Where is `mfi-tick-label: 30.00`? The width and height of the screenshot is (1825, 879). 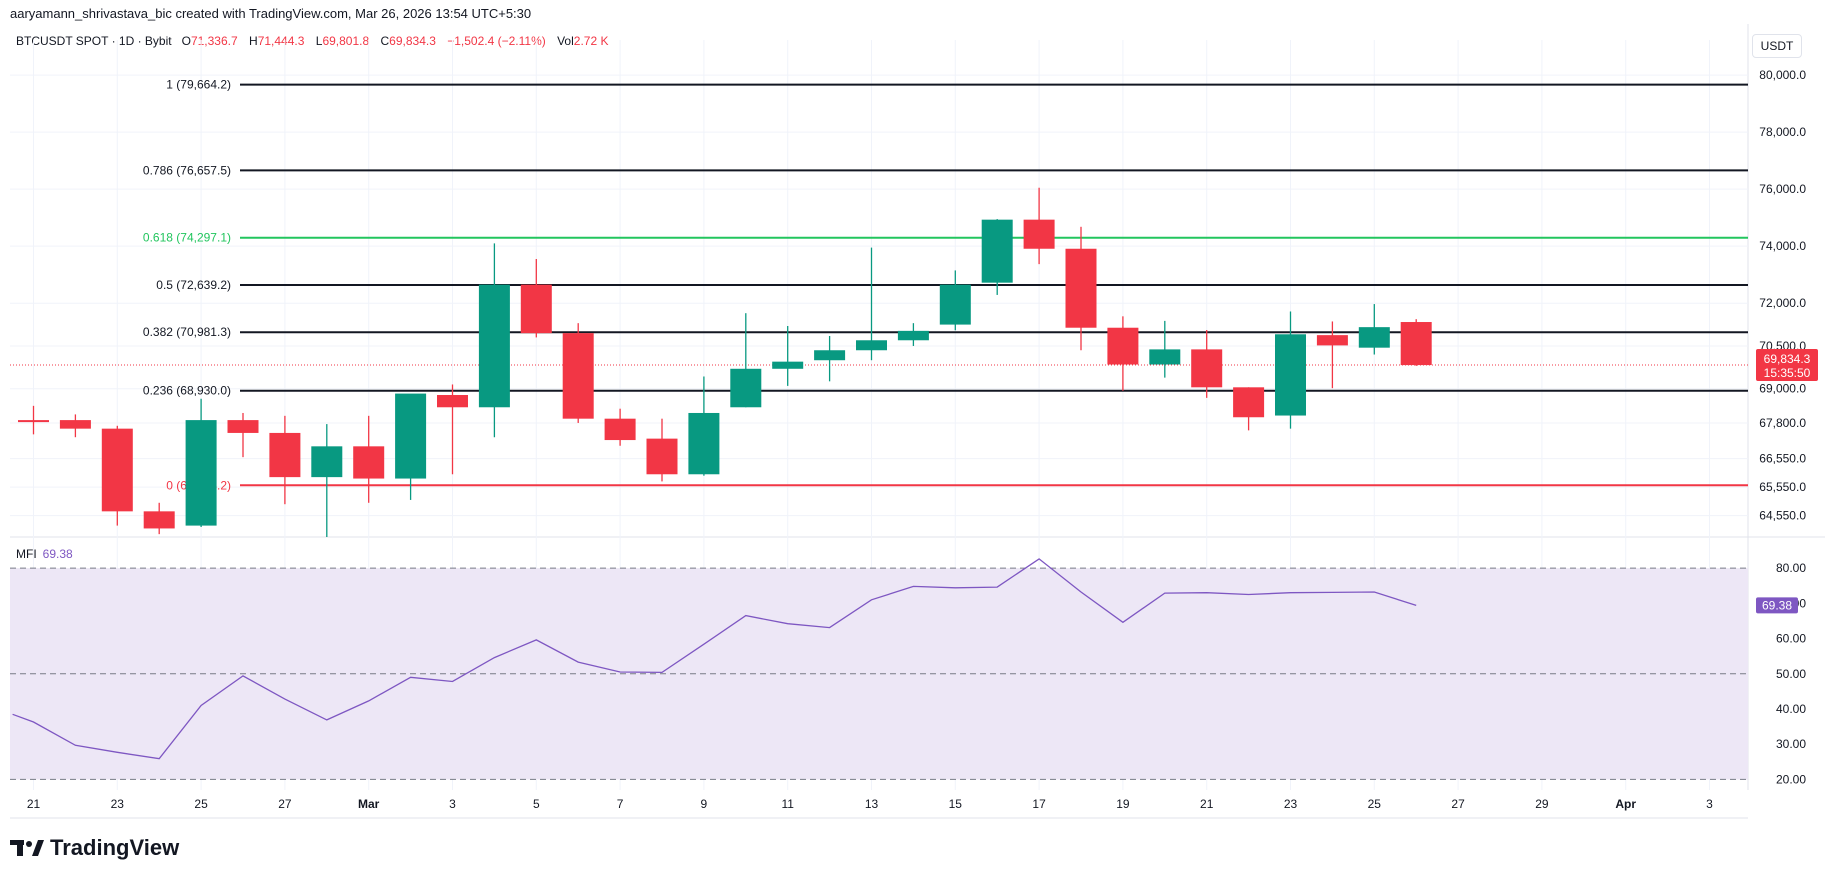 mfi-tick-label: 30.00 is located at coordinates (1791, 744).